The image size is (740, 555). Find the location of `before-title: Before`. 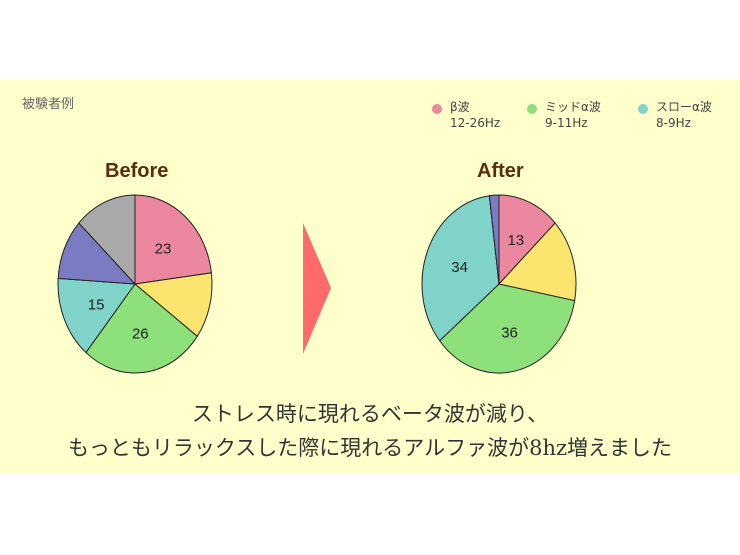

before-title: Before is located at coordinates (137, 171).